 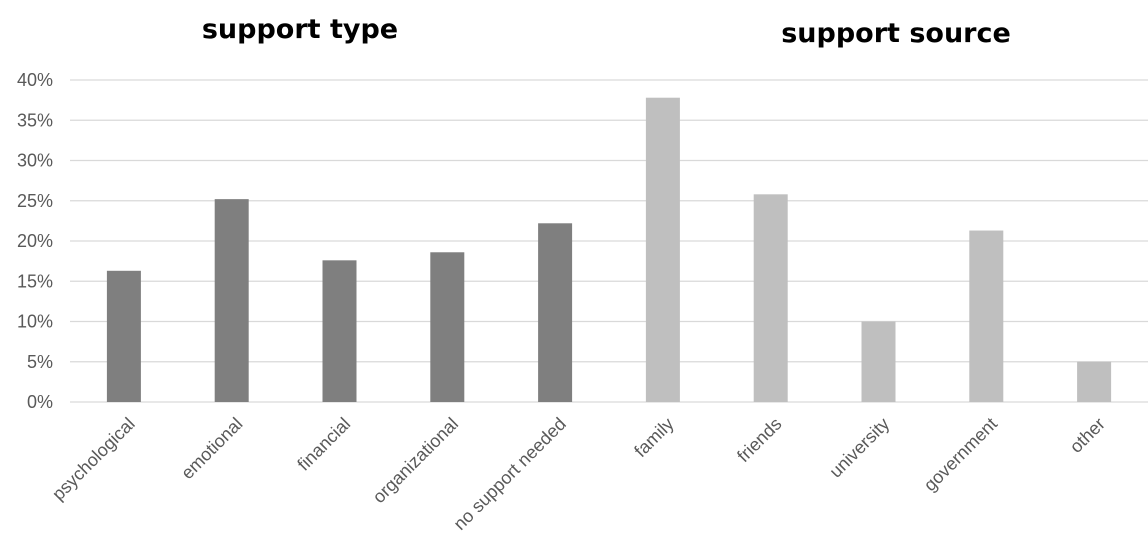 What do you see at coordinates (35, 120) in the screenshot?
I see `y-tick-label: 35%` at bounding box center [35, 120].